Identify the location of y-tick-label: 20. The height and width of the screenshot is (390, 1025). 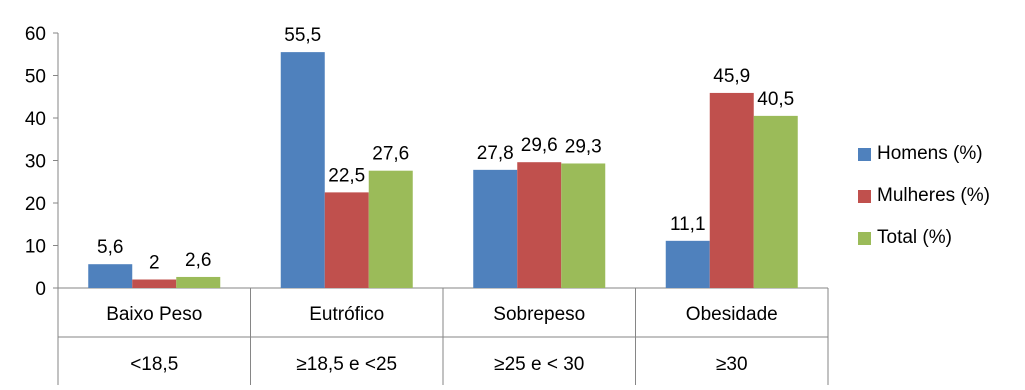
(35, 204).